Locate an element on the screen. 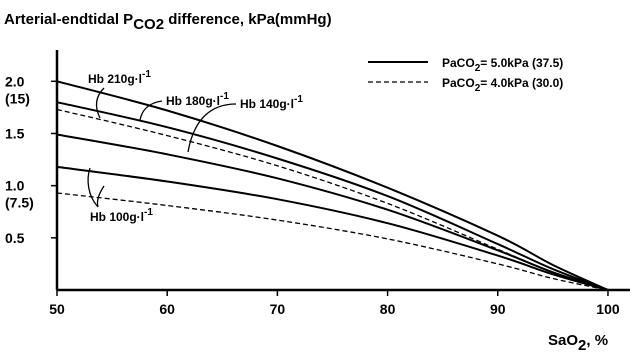  x-tick-label-100: 100 is located at coordinates (608, 309).